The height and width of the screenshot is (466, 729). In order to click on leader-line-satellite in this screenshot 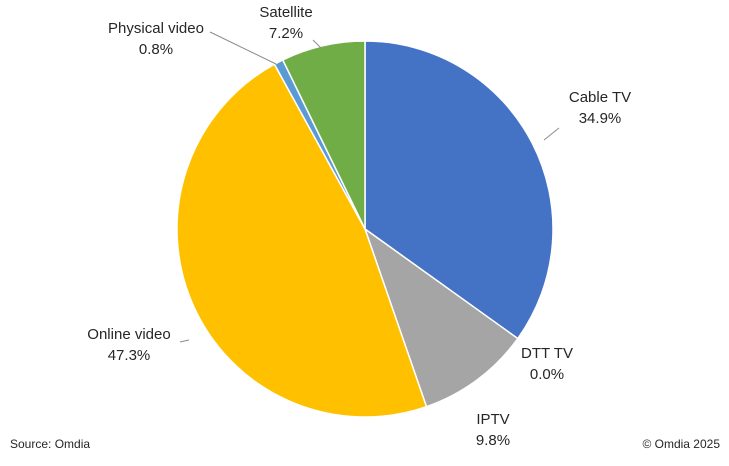, I will do `click(317, 44)`.